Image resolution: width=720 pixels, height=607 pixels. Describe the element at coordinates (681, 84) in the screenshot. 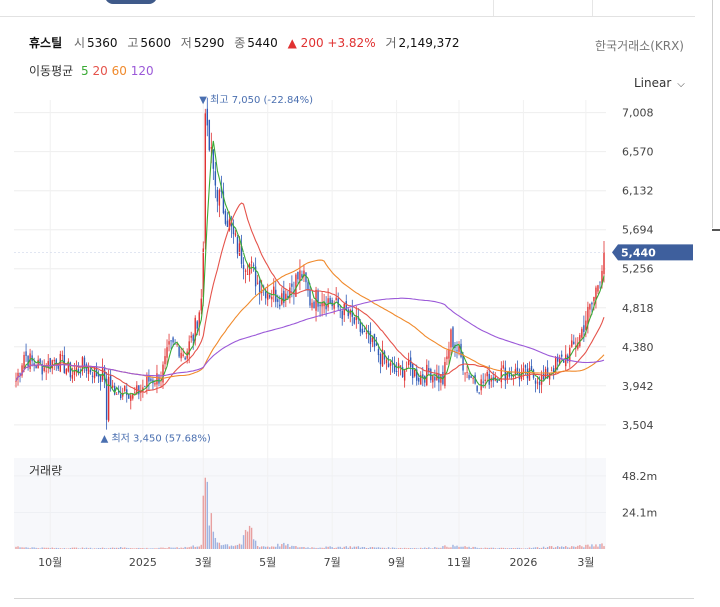

I see `chevron-down-icon: ⌵` at that location.